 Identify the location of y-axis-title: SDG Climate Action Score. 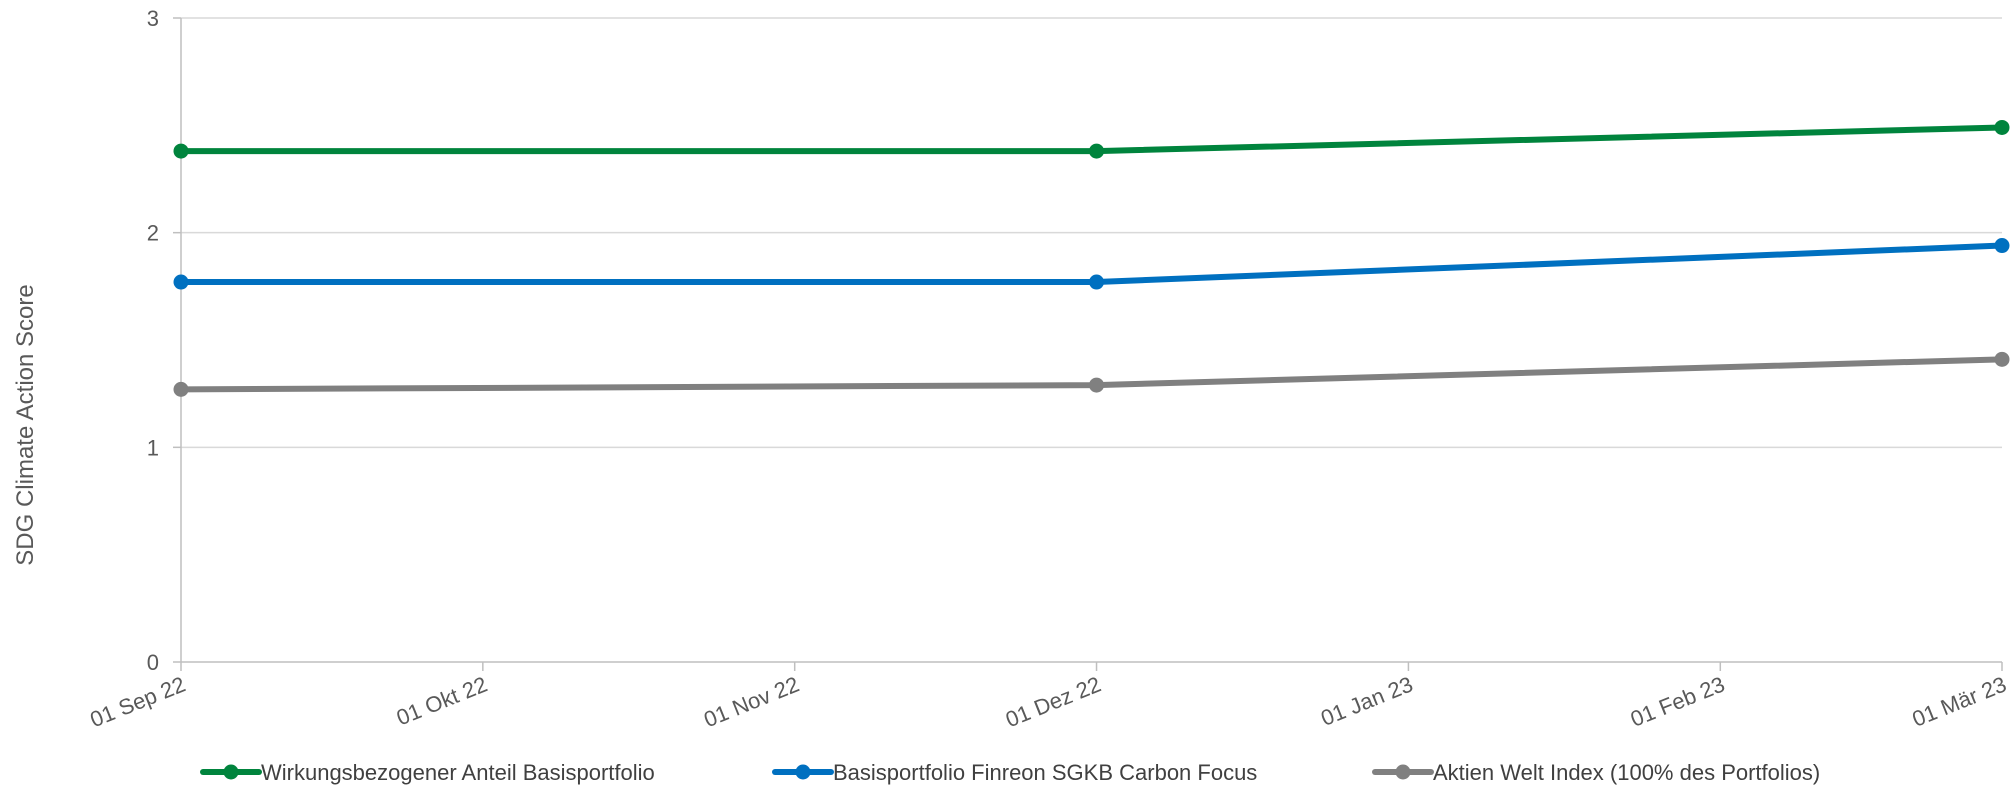
(25, 424).